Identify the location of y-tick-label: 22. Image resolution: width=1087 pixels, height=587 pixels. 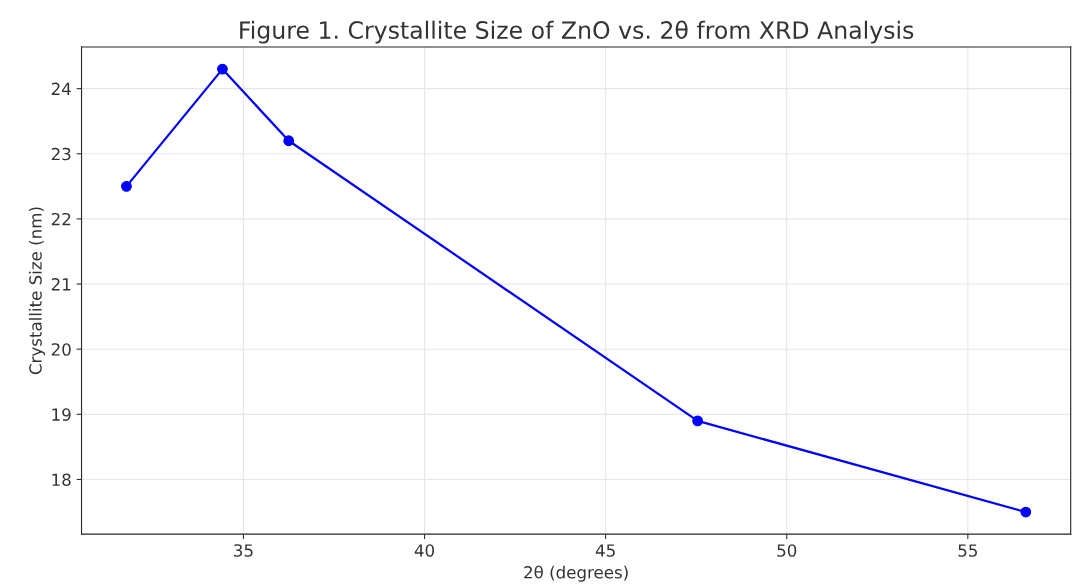
(61, 219).